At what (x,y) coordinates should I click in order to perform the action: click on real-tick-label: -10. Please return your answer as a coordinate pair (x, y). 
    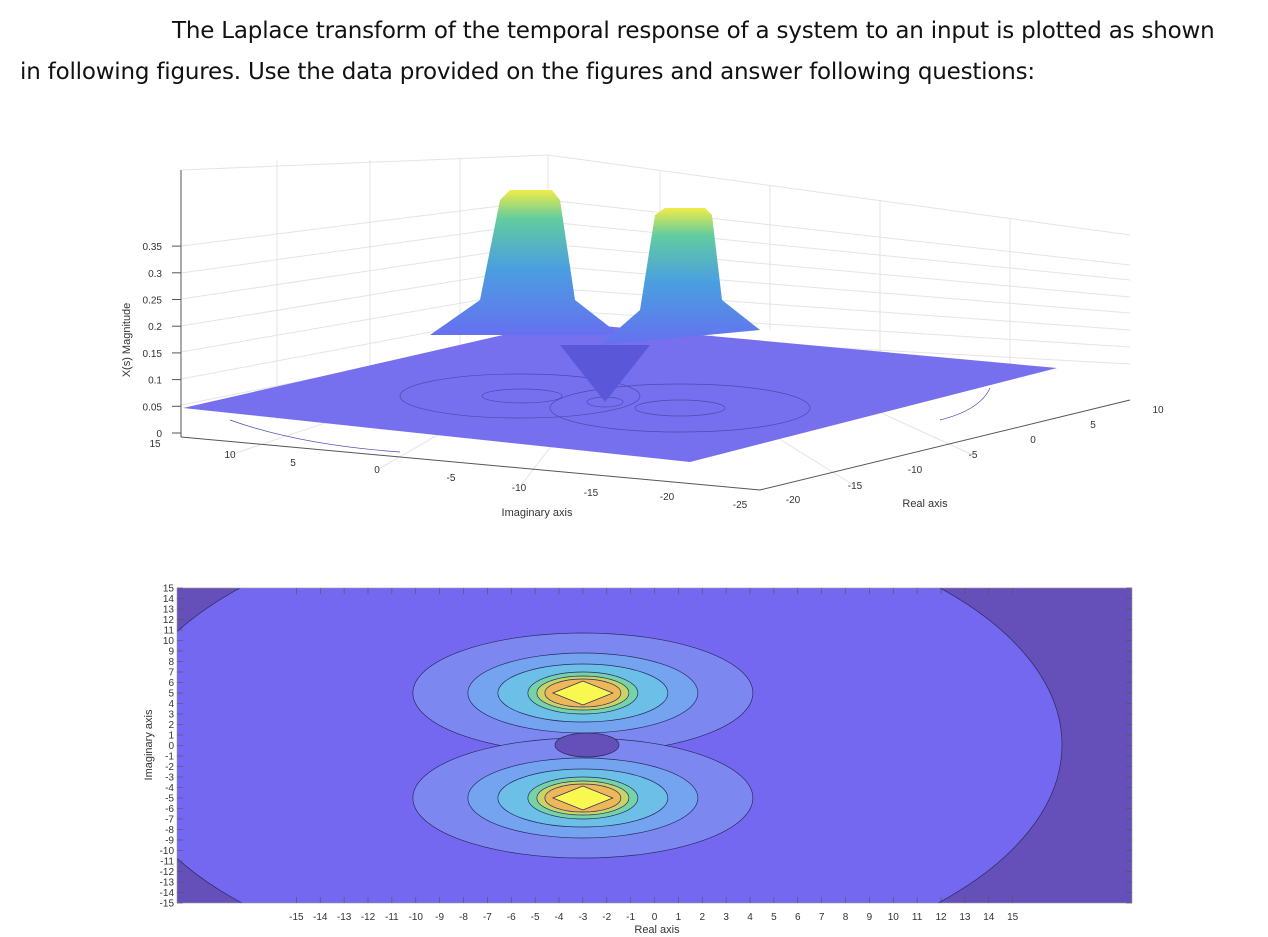
    Looking at the image, I should click on (915, 470).